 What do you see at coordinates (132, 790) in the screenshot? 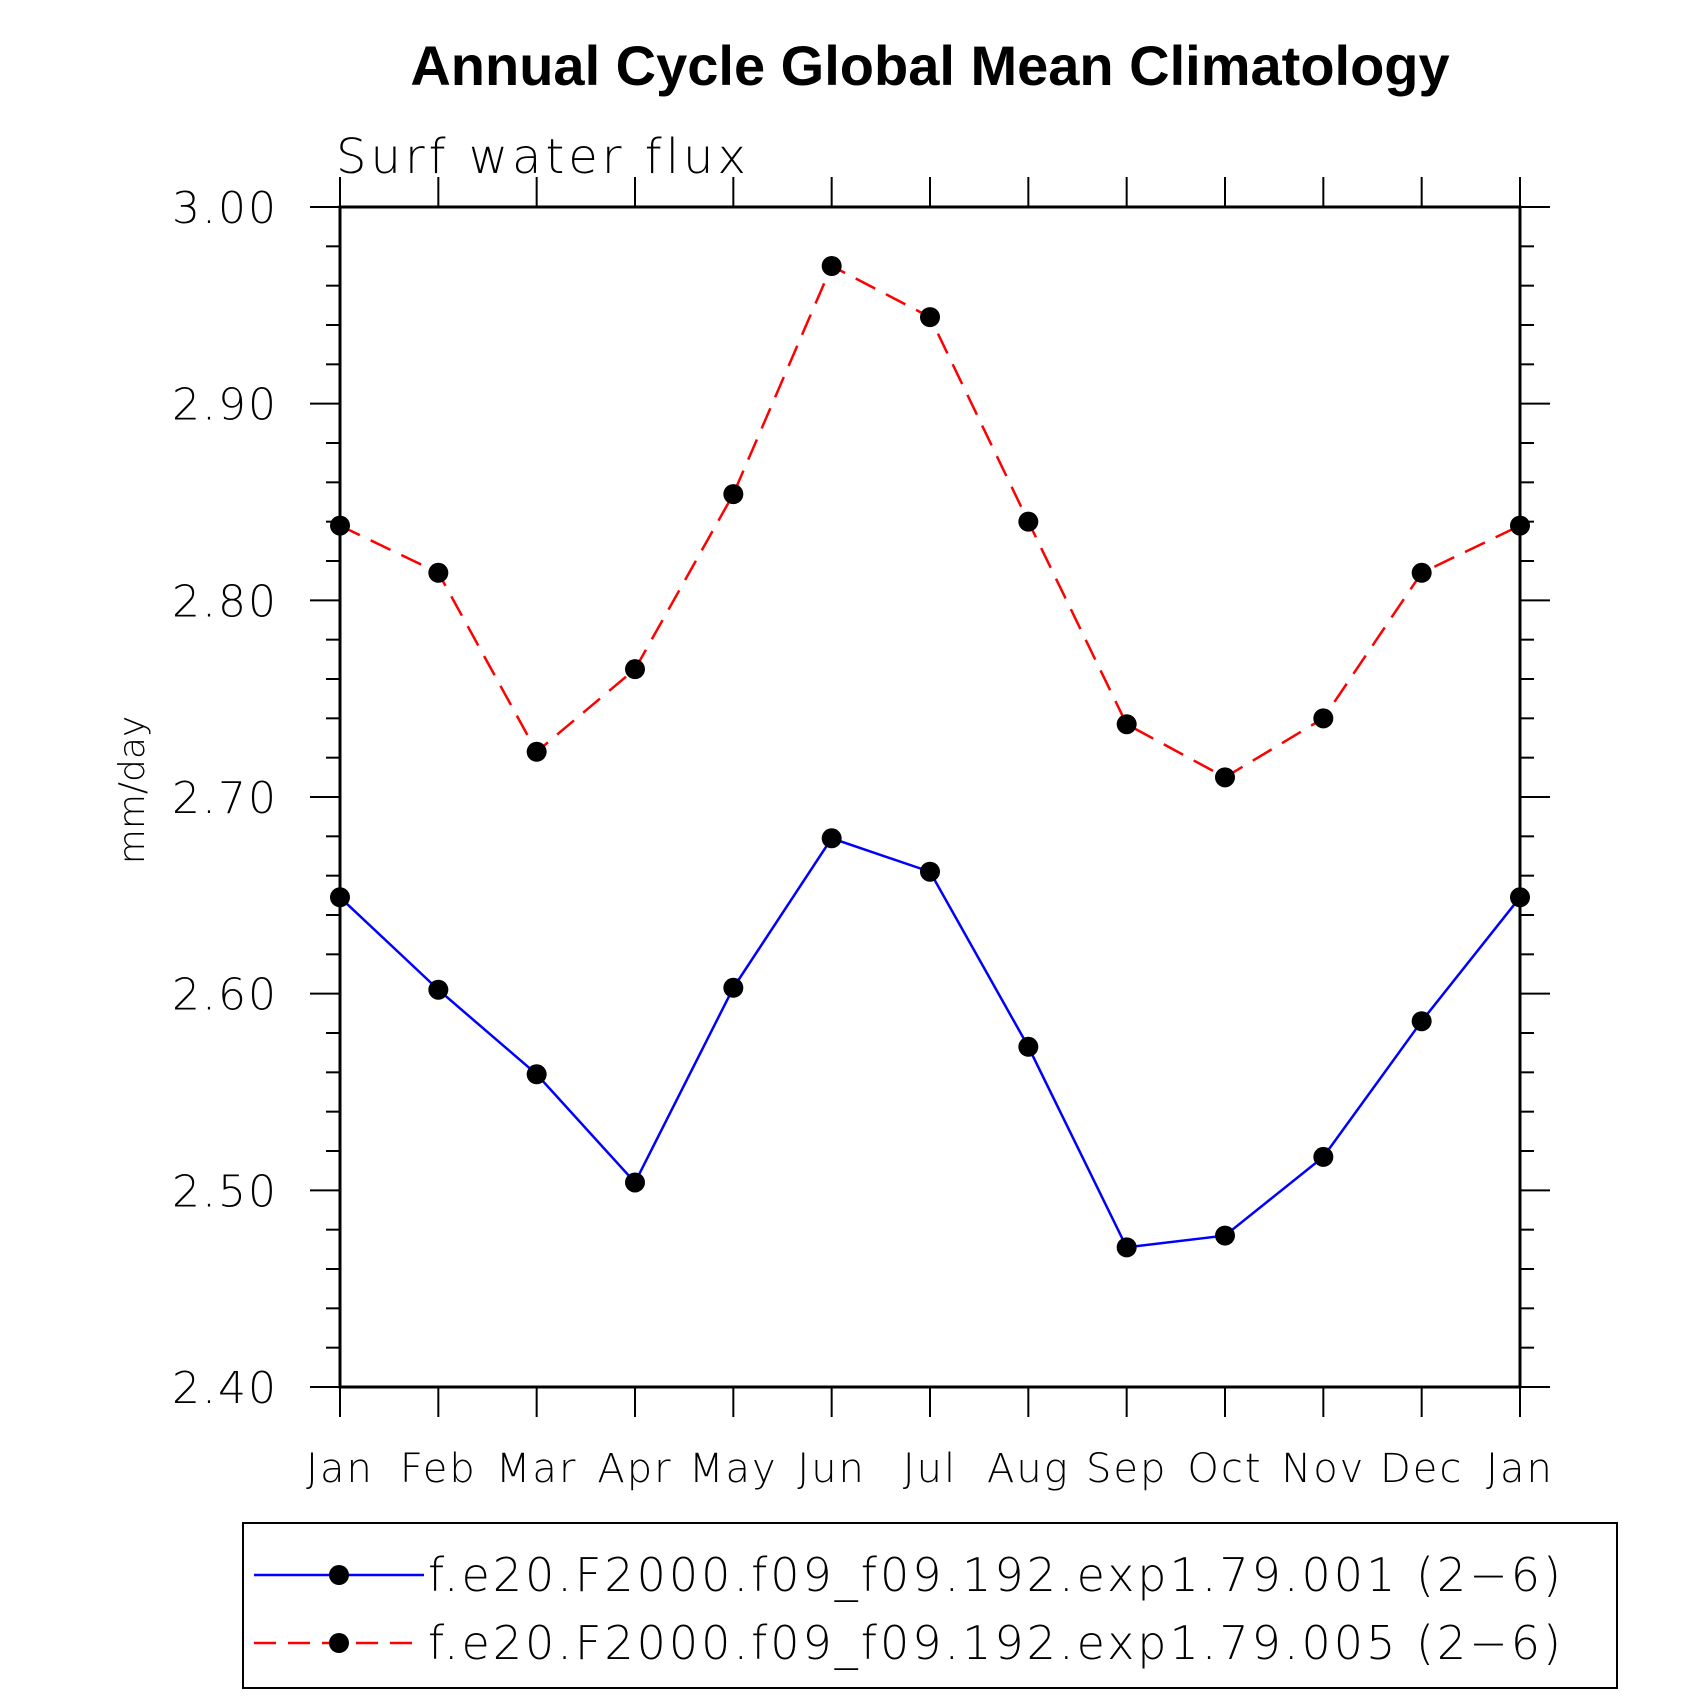
I see `y-axis-label: mm/day` at bounding box center [132, 790].